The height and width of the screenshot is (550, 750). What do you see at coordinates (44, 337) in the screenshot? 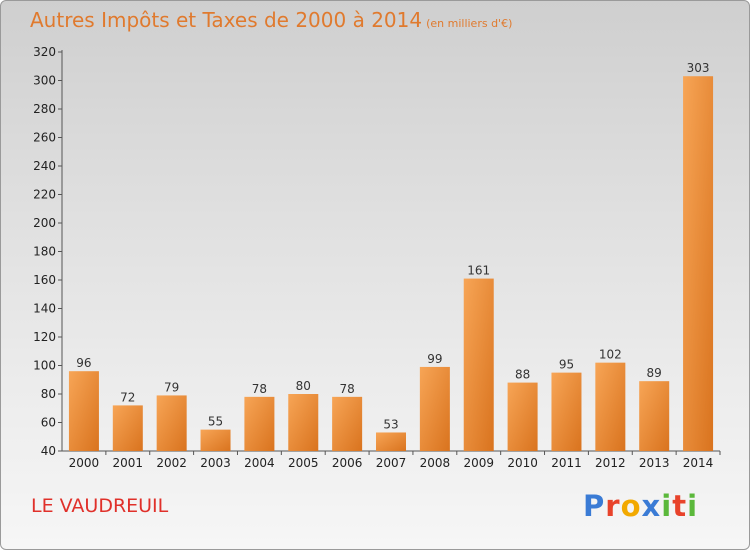
I see `y-tick-label: 120` at bounding box center [44, 337].